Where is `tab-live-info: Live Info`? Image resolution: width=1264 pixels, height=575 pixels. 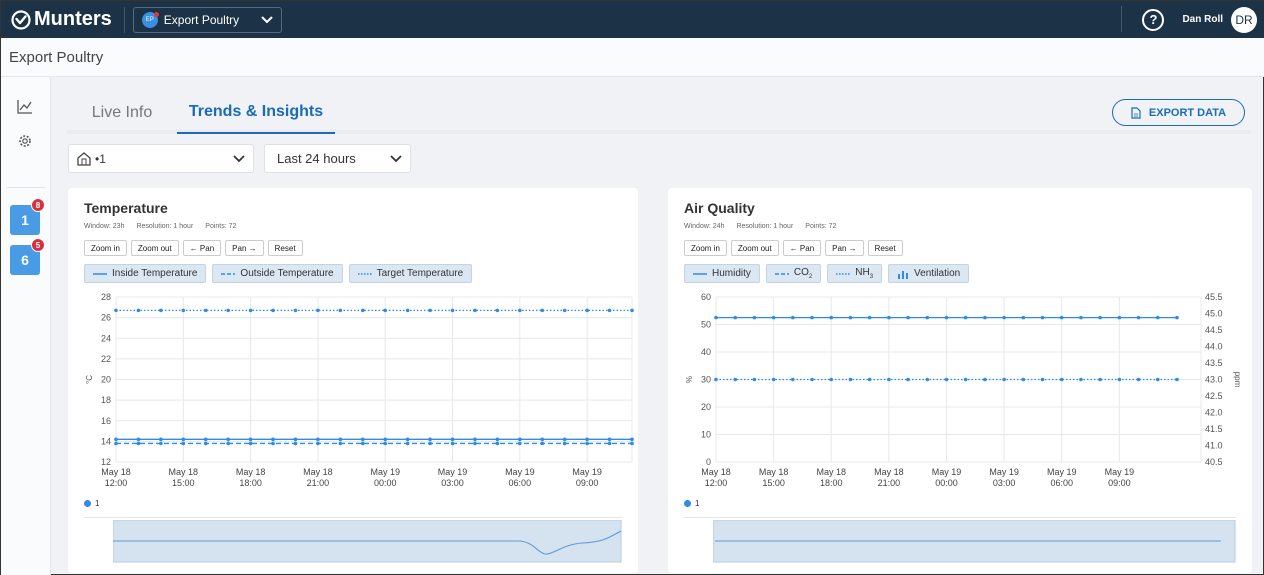 tab-live-info: Live Info is located at coordinates (122, 112).